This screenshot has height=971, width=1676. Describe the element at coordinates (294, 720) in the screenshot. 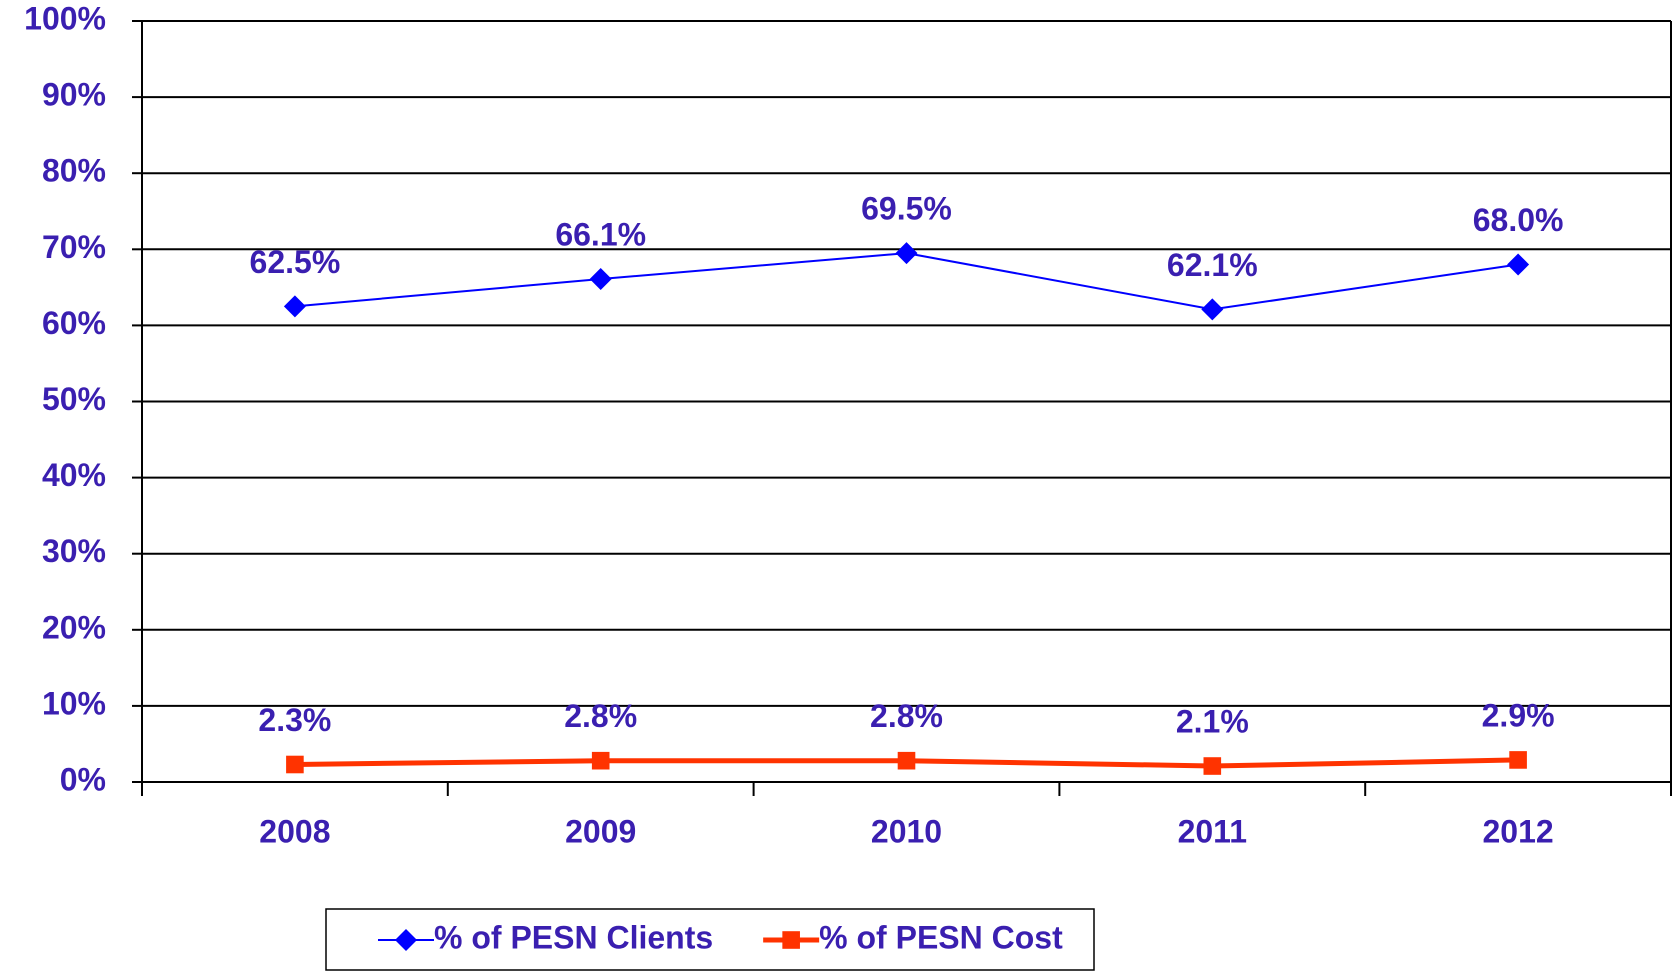

I see `data-label: 2.3%` at that location.